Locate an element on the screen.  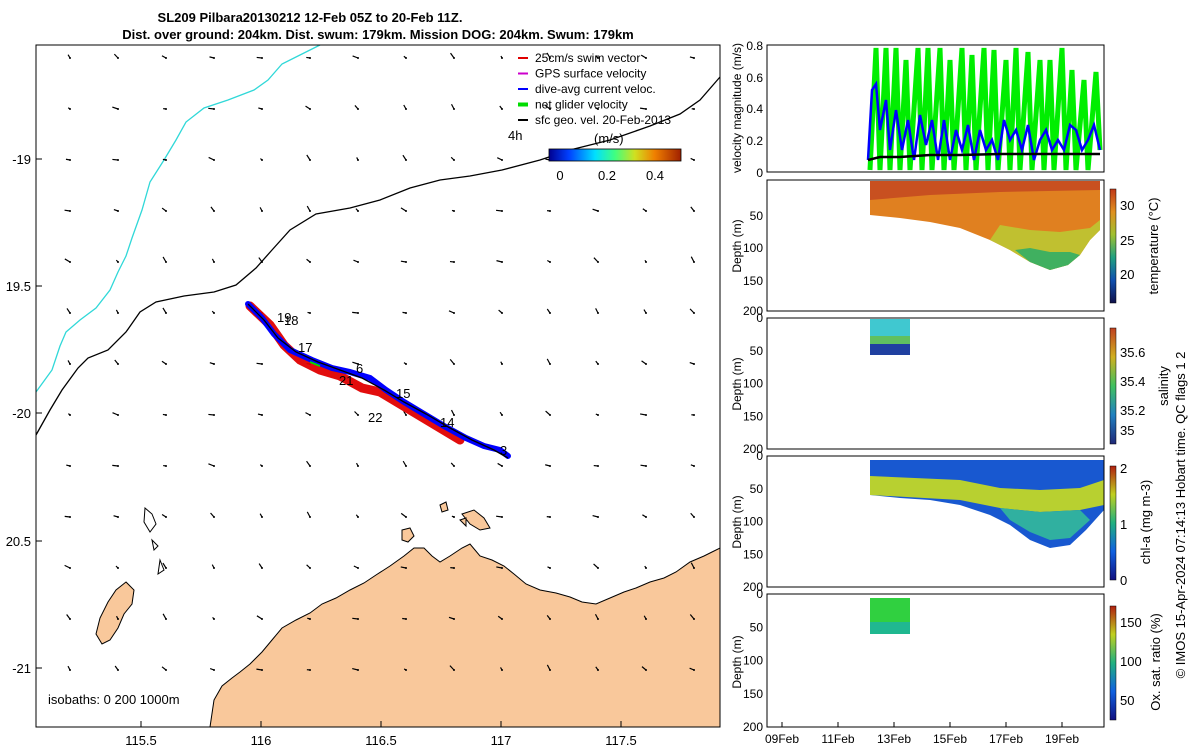
map-x-tick-label: 116 is located at coordinates (261, 740).